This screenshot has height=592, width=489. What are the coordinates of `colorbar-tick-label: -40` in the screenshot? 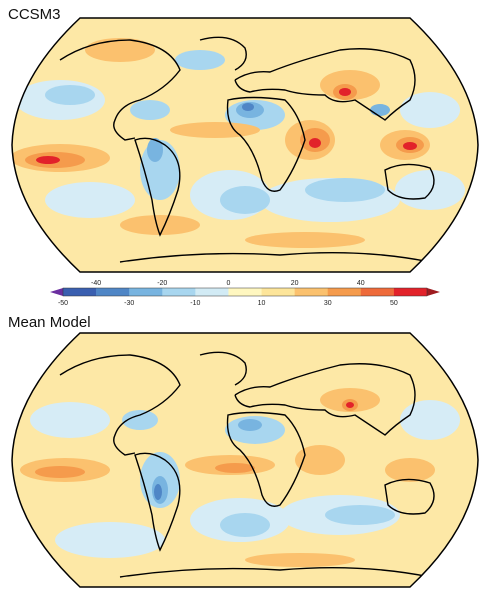 It's located at (96, 283).